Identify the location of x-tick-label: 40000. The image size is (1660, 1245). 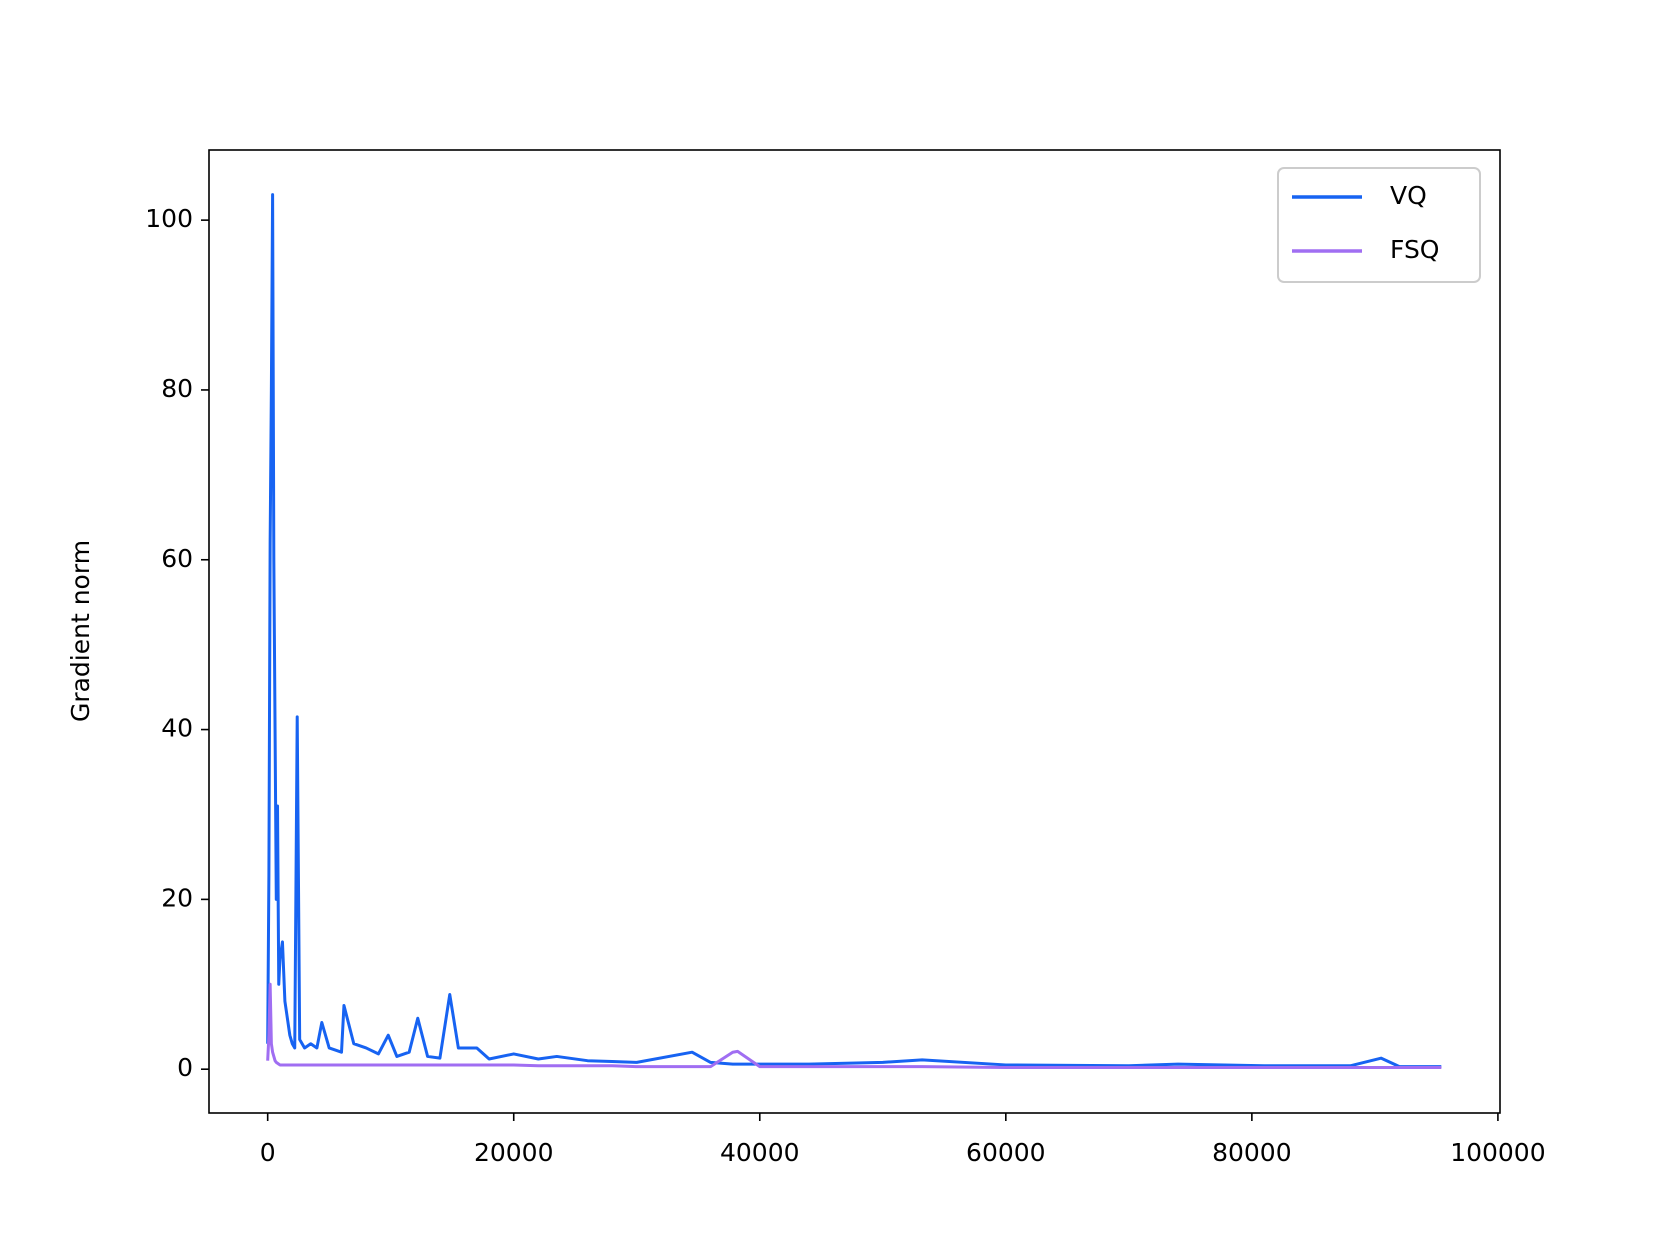
(760, 1152).